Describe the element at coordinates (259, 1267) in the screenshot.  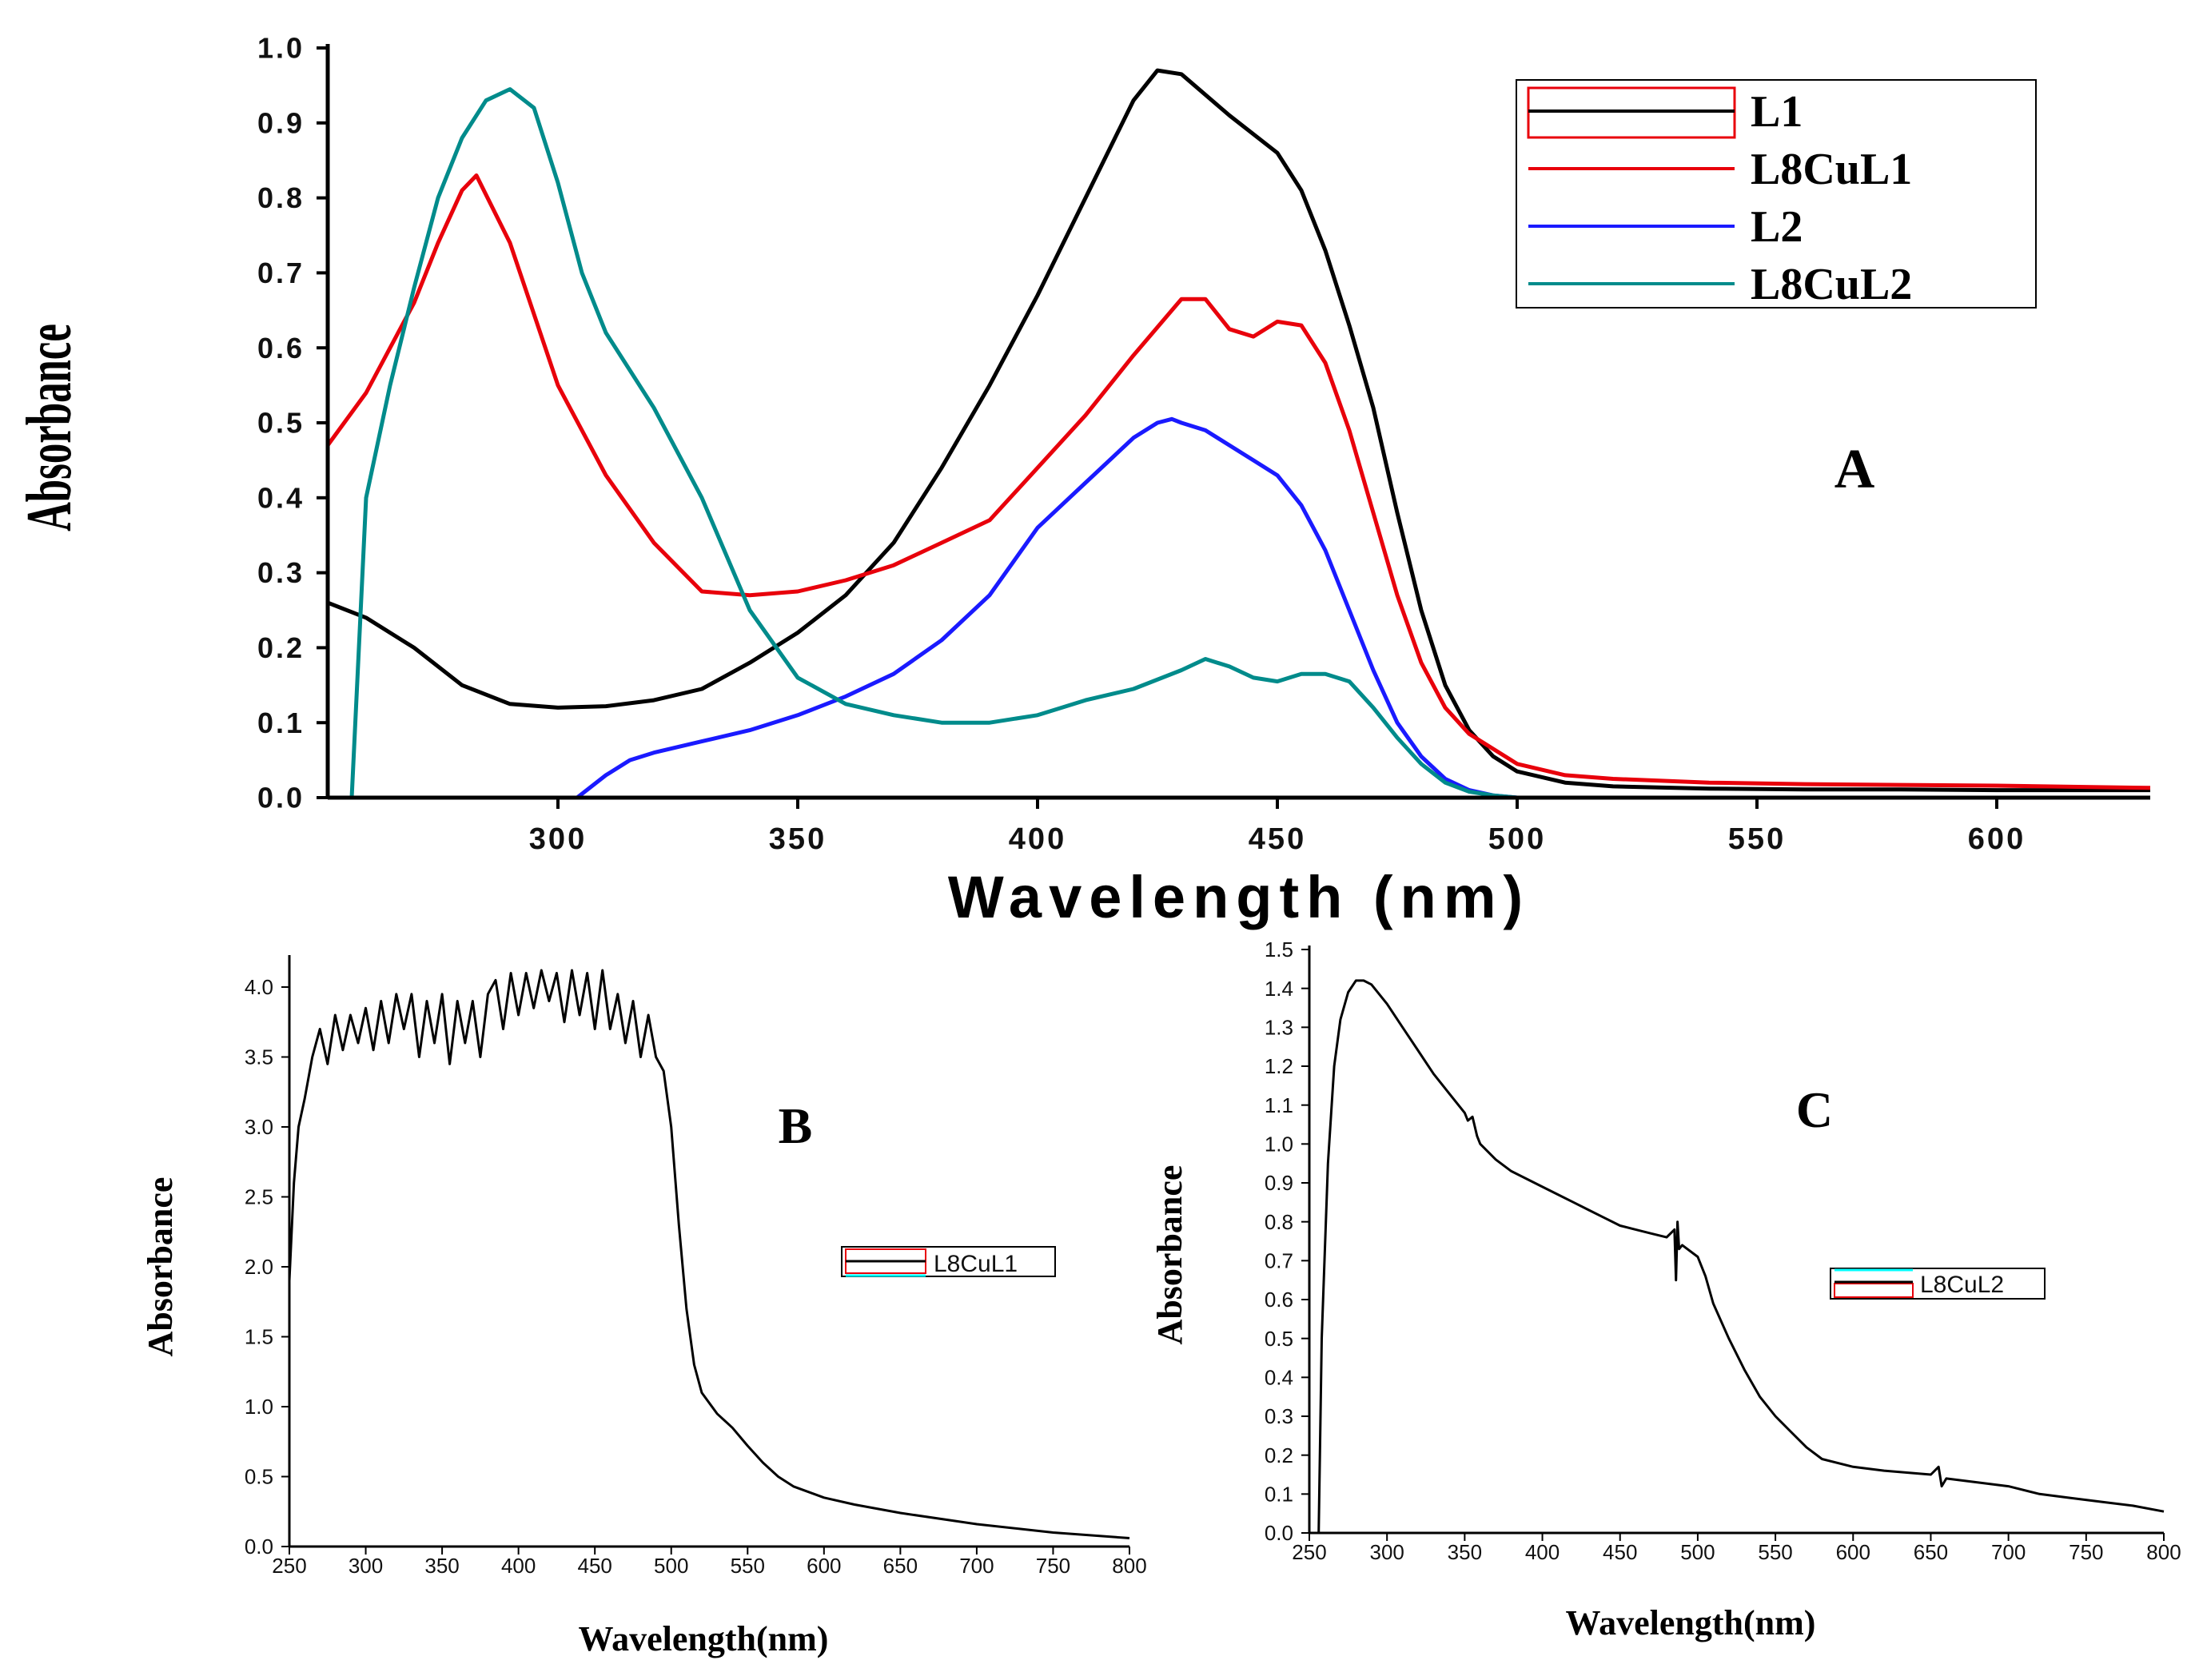
I see `y-tick-label: 2.0` at that location.